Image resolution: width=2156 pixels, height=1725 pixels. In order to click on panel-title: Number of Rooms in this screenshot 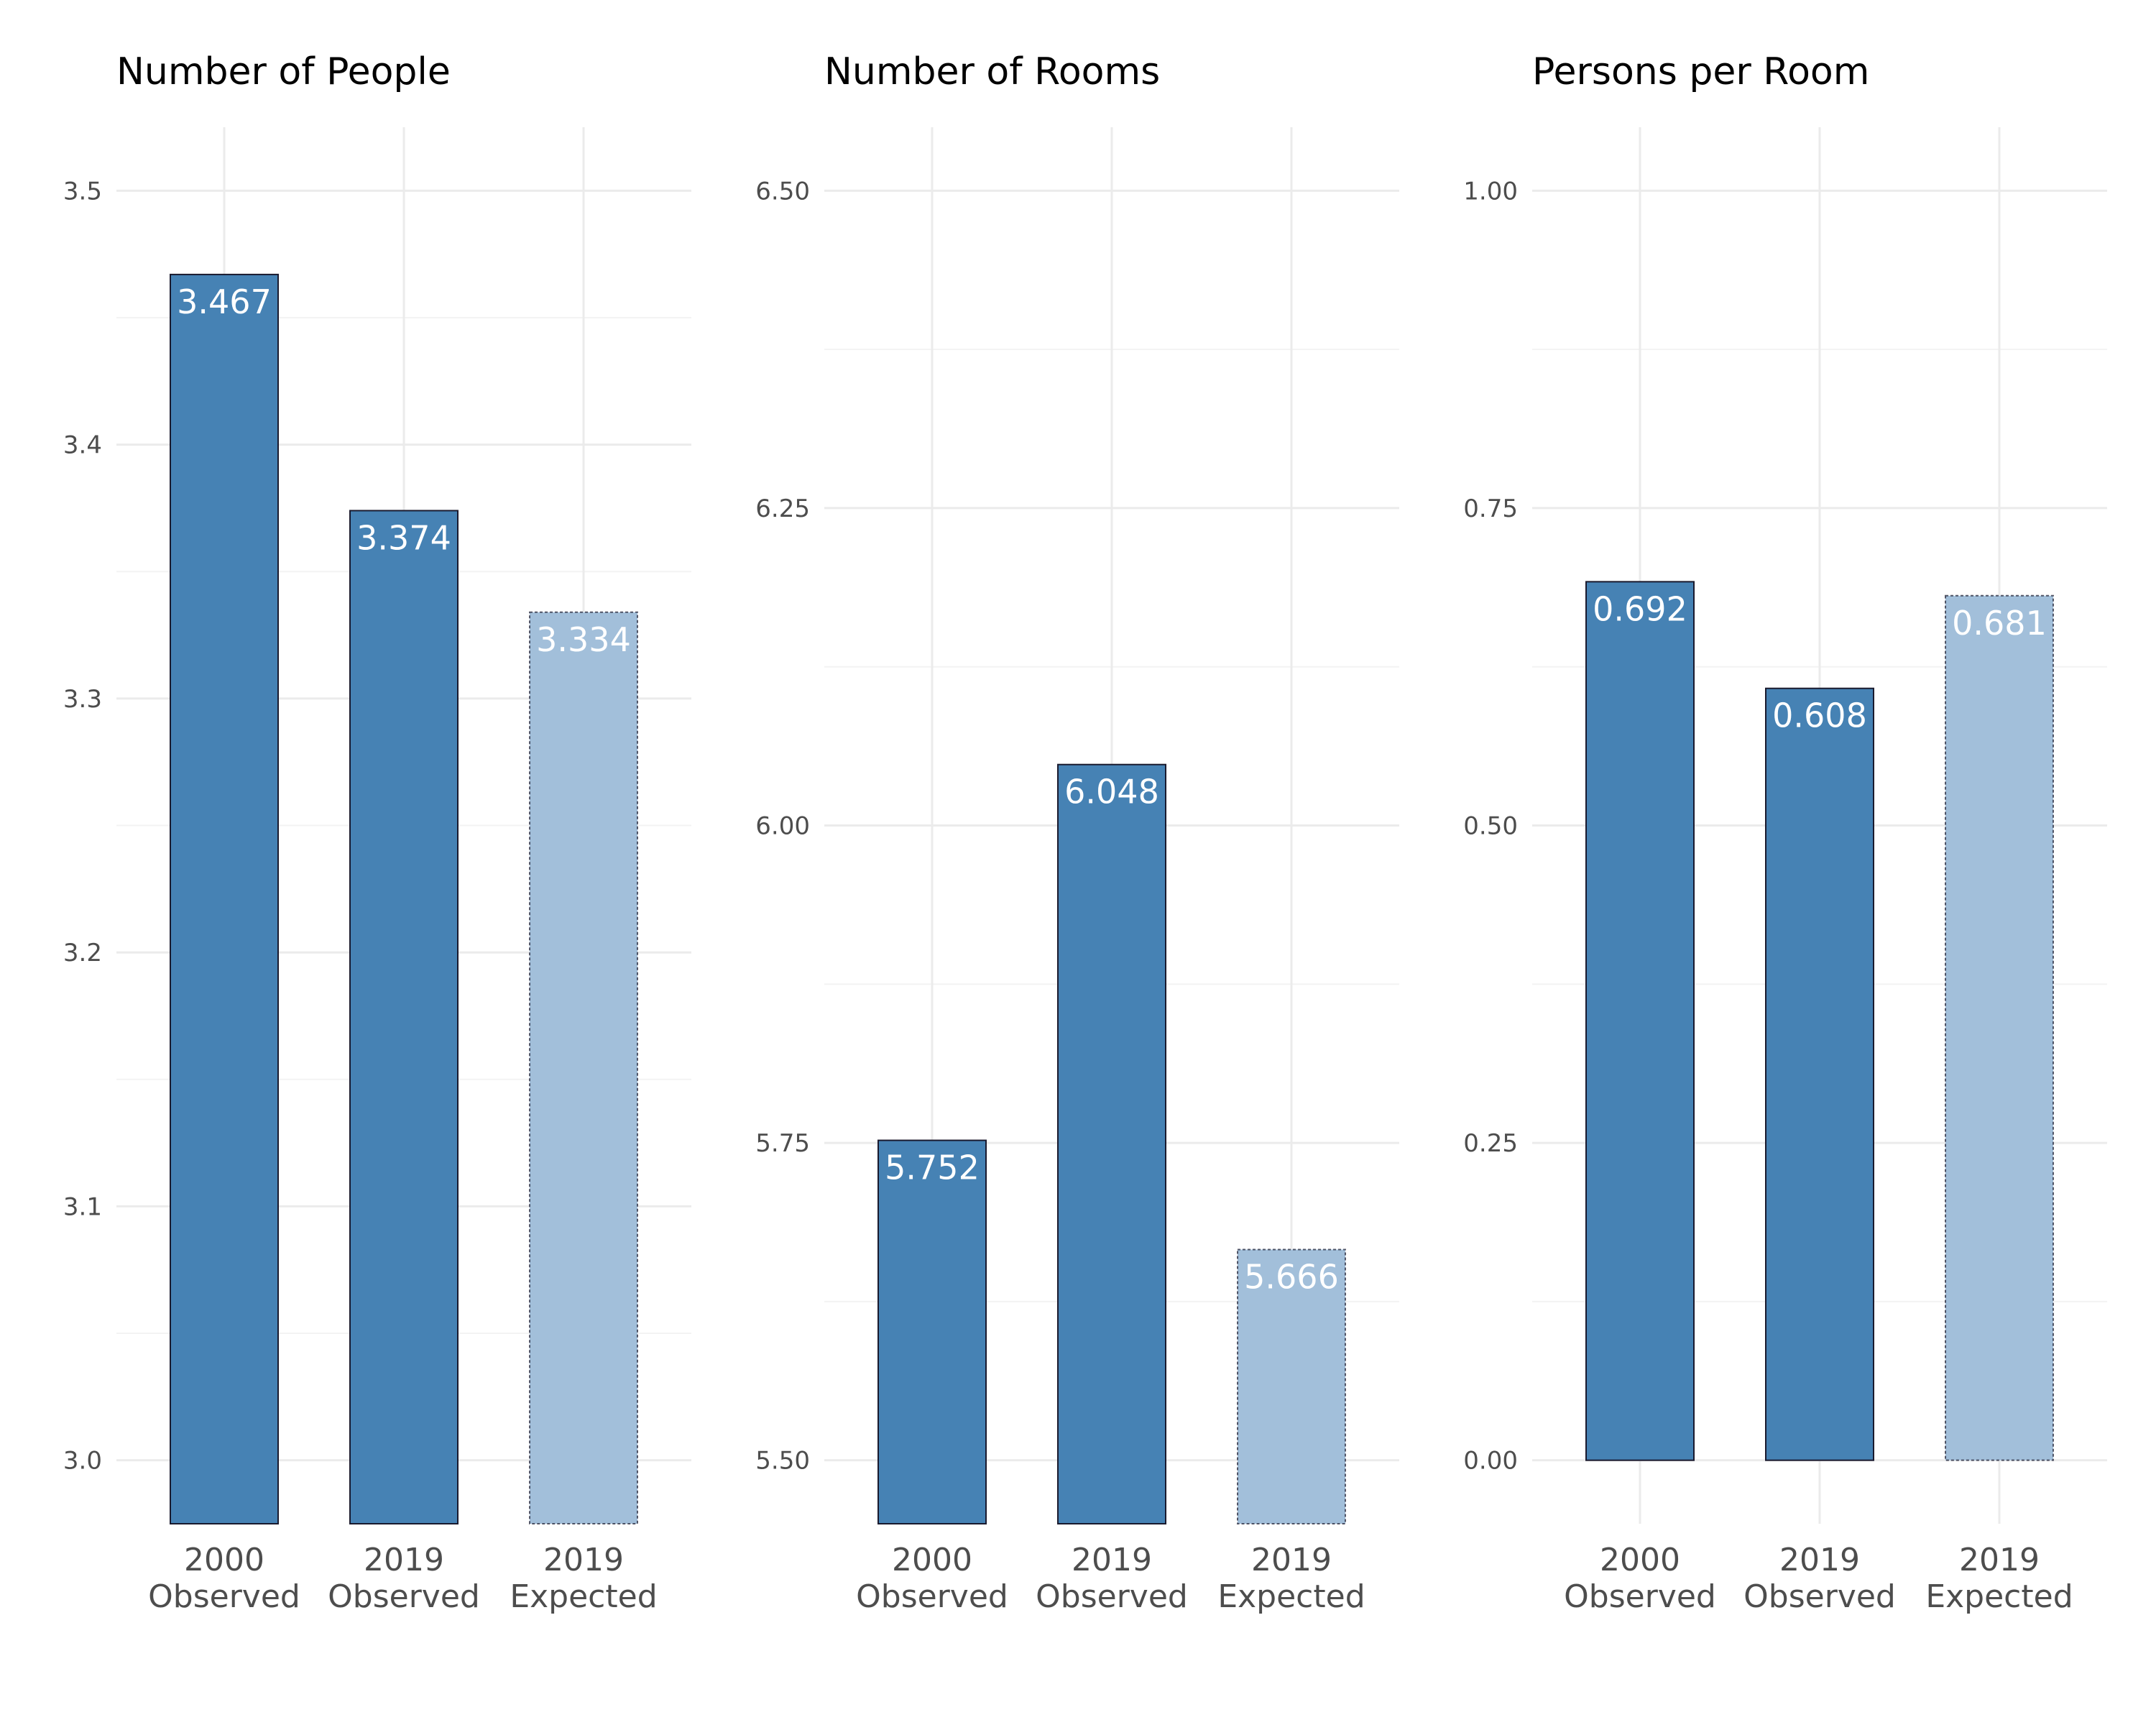, I will do `click(992, 71)`.